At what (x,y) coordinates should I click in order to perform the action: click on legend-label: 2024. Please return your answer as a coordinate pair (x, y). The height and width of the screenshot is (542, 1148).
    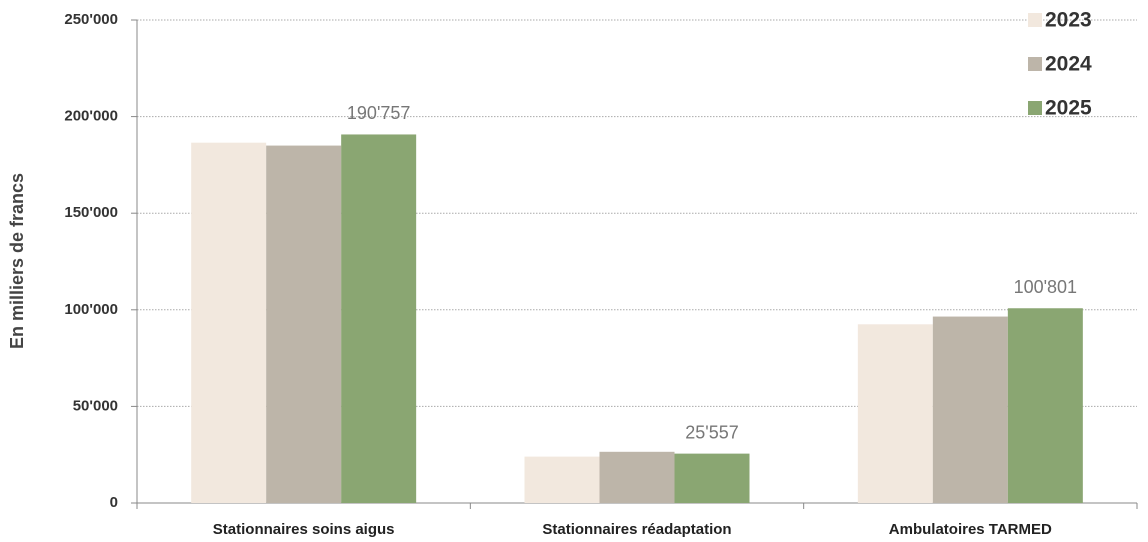
    Looking at the image, I should click on (1068, 64).